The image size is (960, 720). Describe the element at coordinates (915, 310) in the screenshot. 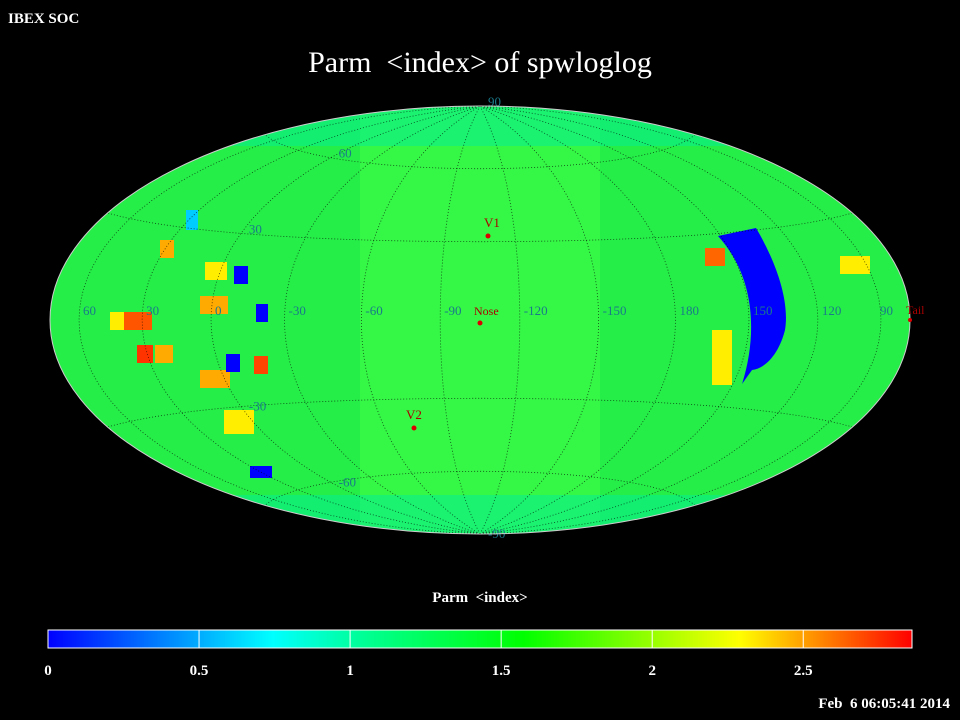

I see `tail-label: Tail` at that location.